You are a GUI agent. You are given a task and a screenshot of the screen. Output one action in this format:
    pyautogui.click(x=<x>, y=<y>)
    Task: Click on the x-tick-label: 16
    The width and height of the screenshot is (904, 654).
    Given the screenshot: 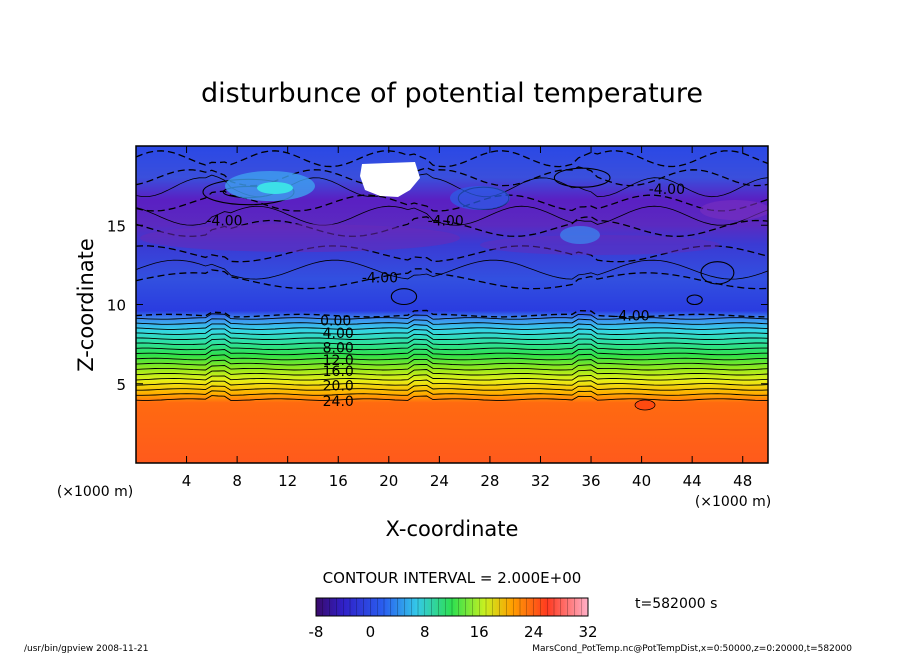 What is the action you would take?
    pyautogui.click(x=338, y=481)
    